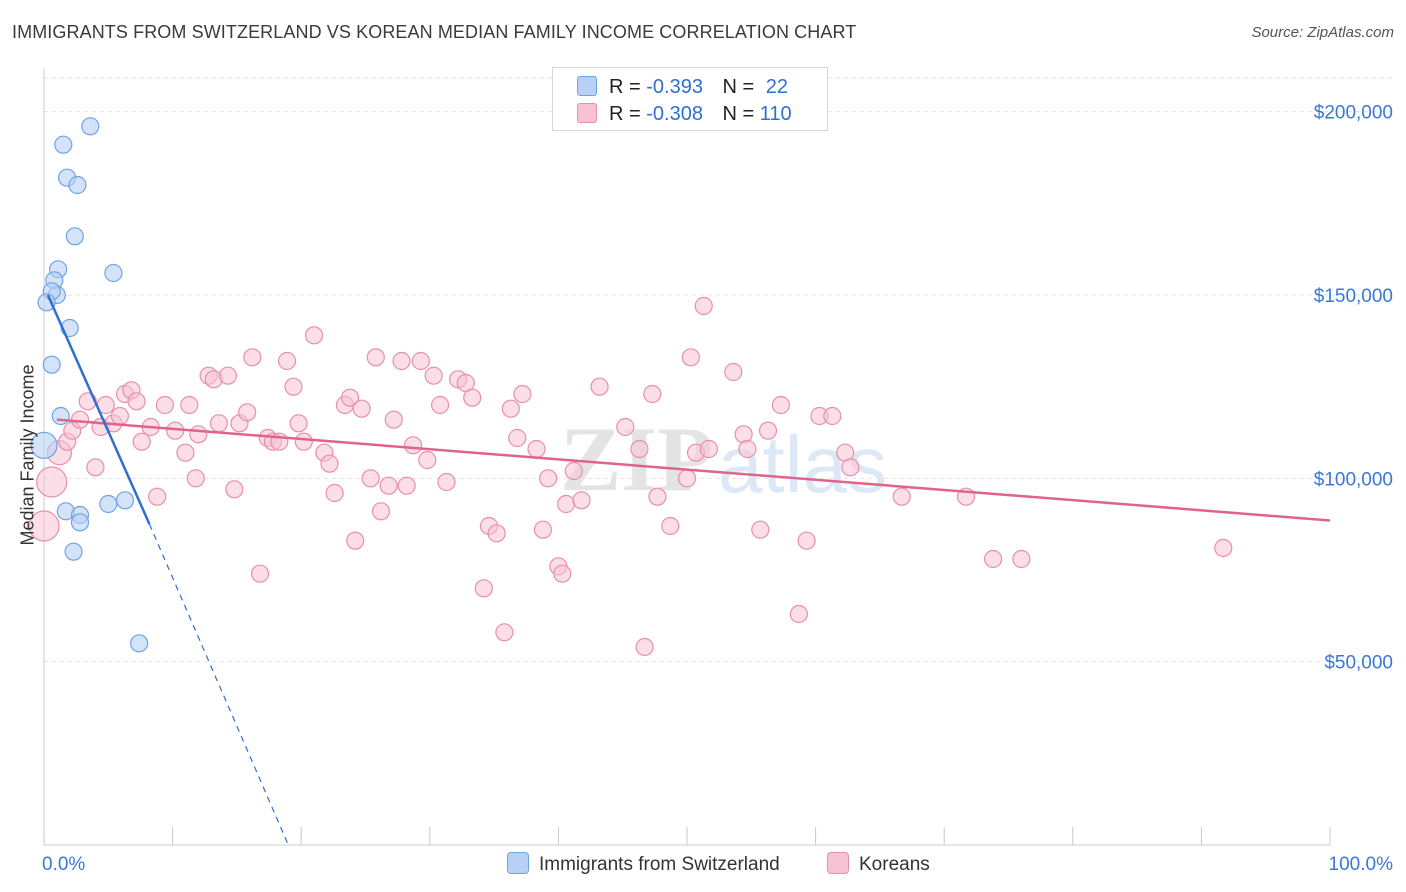  I want to click on y-tick-label: $150,000, so click(1353, 296).